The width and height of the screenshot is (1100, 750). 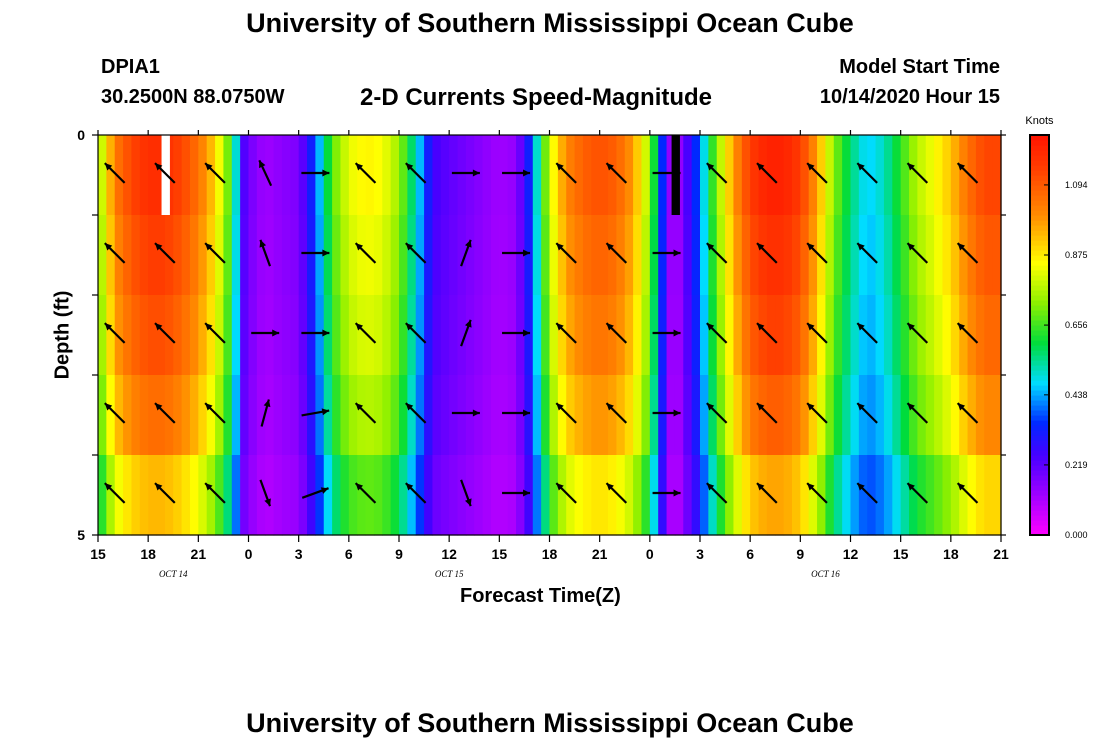 What do you see at coordinates (81, 135) in the screenshot?
I see `y-tick-label: 0` at bounding box center [81, 135].